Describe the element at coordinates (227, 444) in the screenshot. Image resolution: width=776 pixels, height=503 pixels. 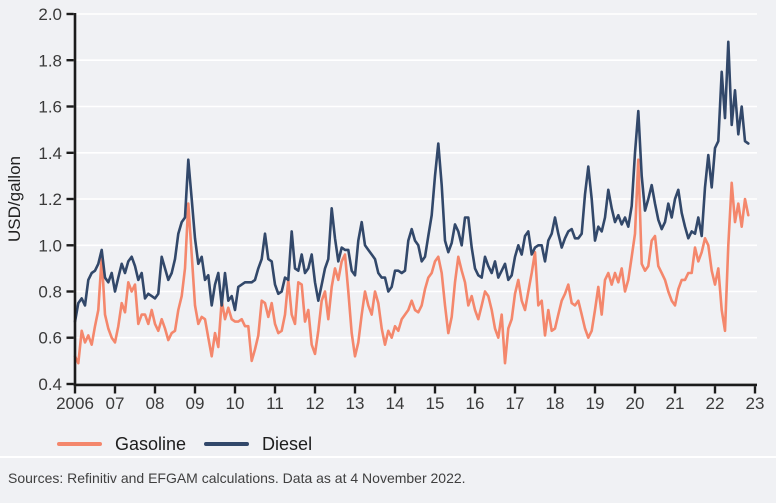
I see `diesel-line-swatch` at that location.